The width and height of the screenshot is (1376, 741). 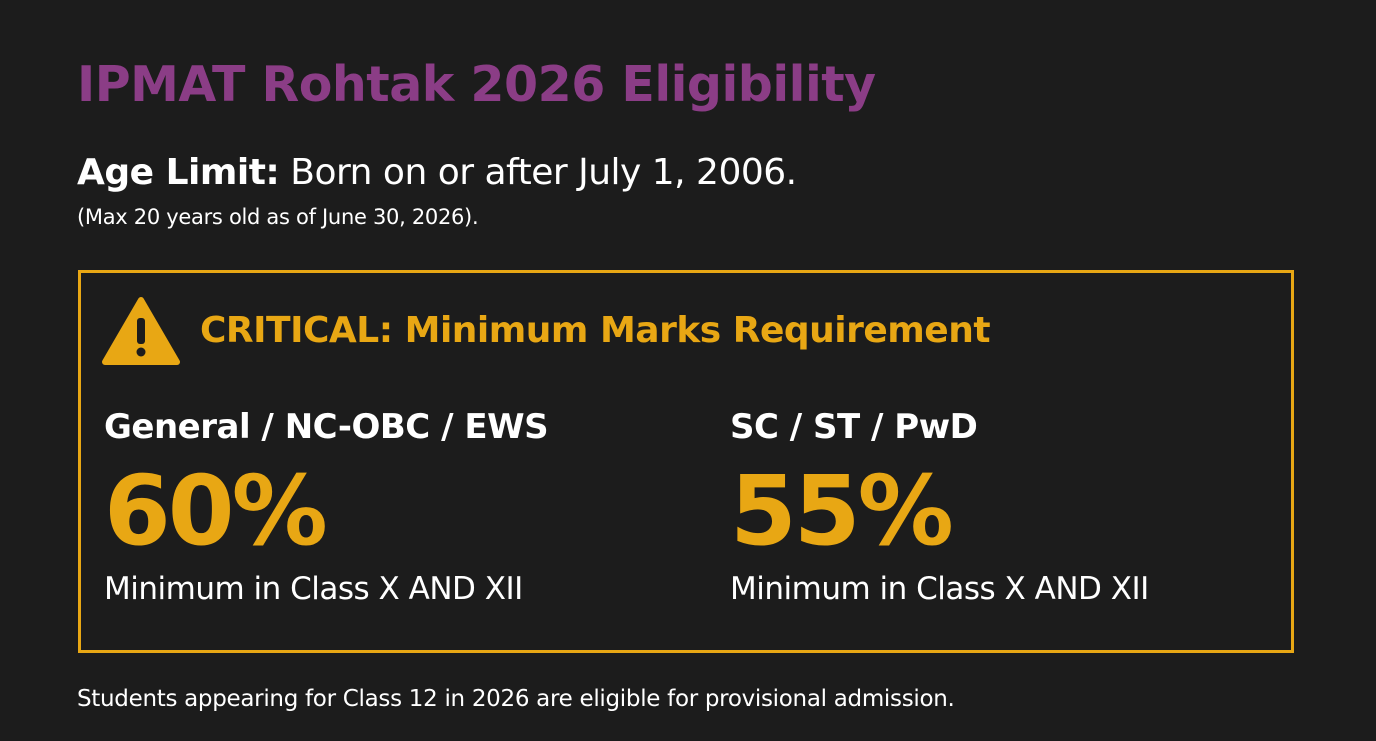 I want to click on age-limit-note: (Max 20 years old as of June 30, 2026)., so click(x=278, y=217).